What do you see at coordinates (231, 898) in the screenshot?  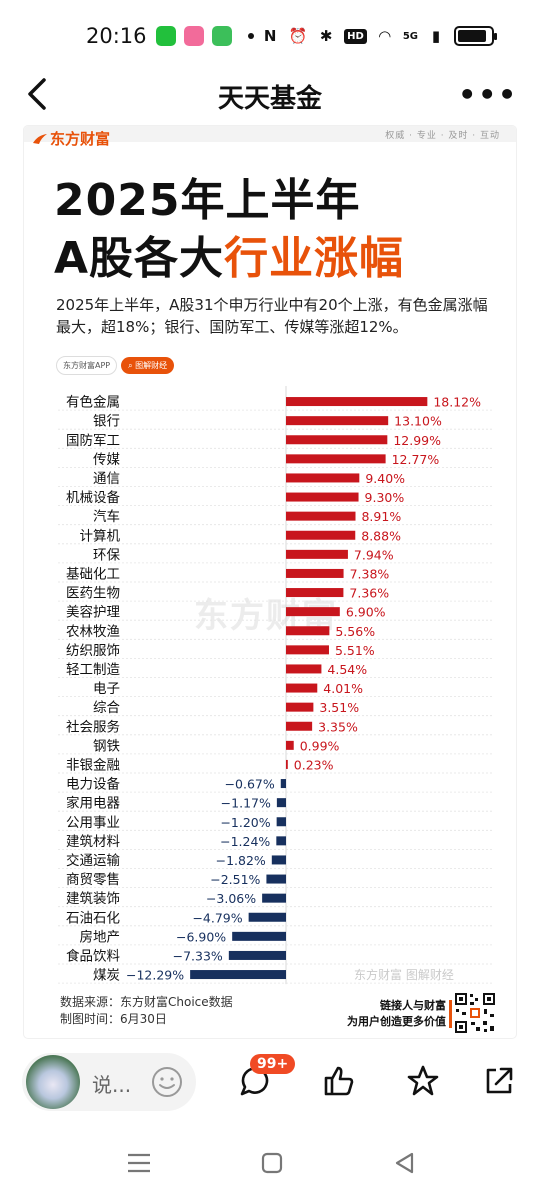 I see `value-label: −3.06%` at bounding box center [231, 898].